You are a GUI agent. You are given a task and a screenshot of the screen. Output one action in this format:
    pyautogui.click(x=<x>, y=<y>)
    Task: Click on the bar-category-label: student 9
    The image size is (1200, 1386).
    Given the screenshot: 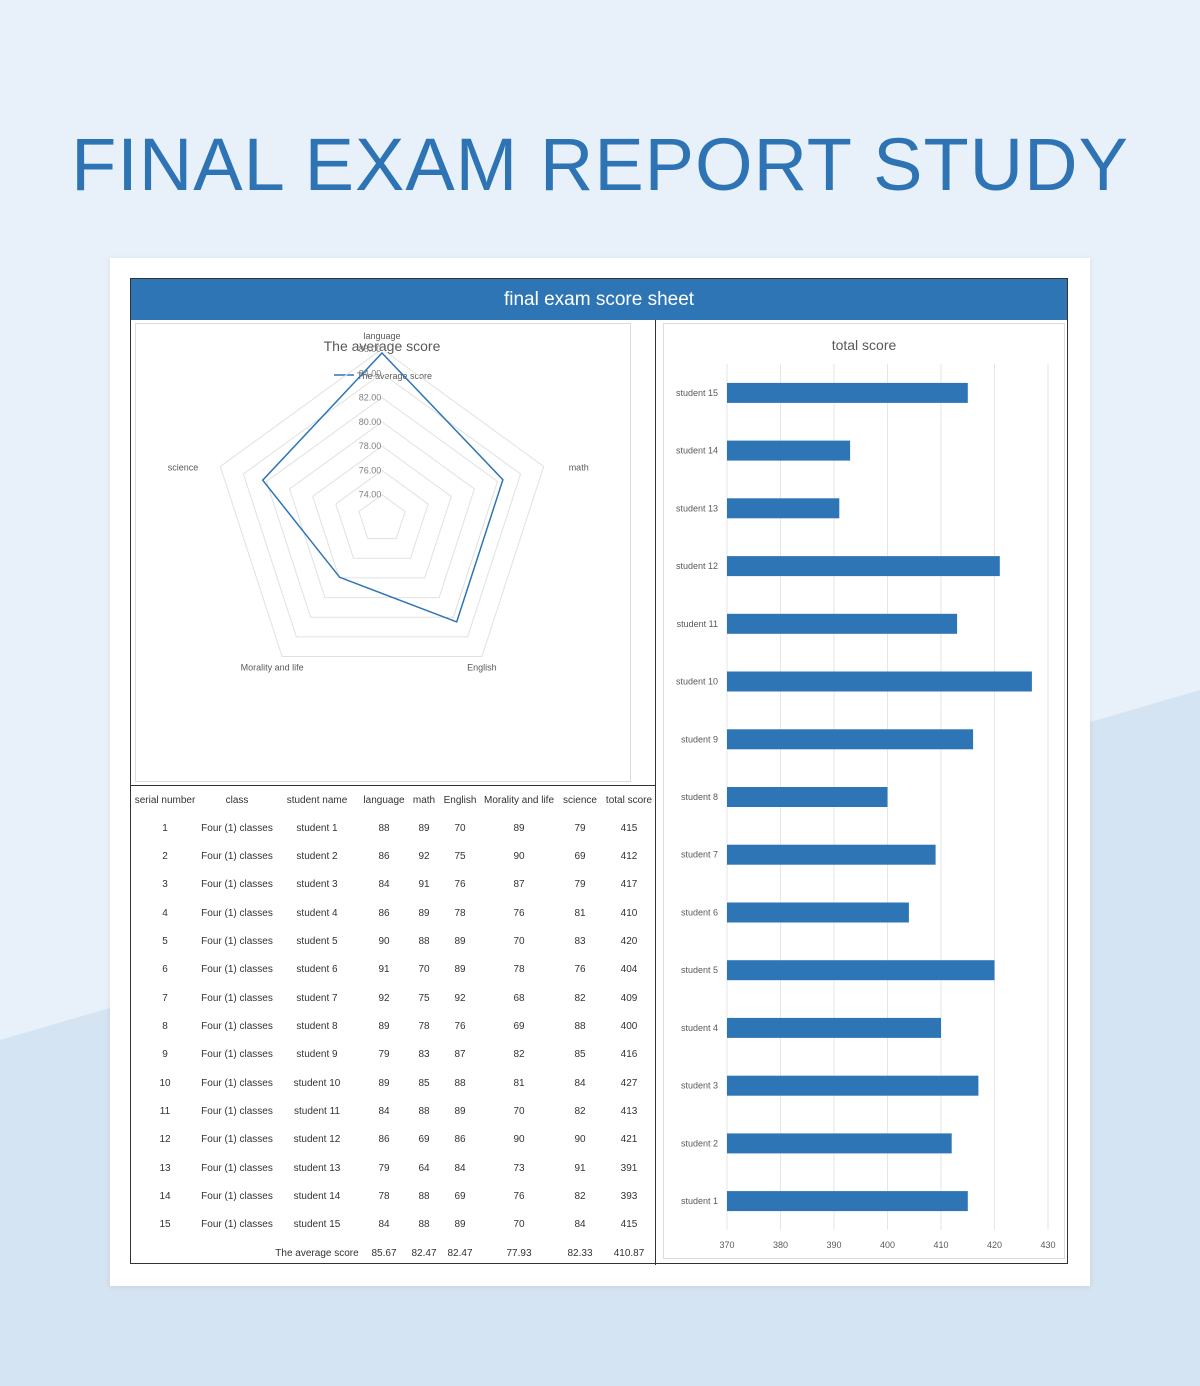 What is the action you would take?
    pyautogui.click(x=699, y=739)
    